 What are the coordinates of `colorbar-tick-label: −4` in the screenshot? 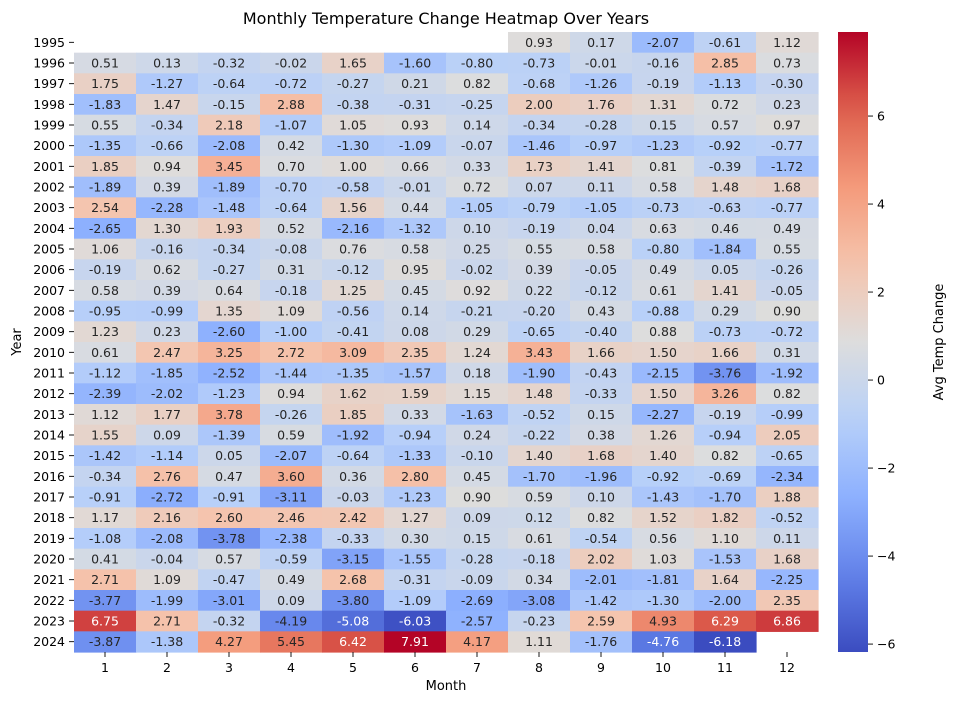 It's located at (886, 556).